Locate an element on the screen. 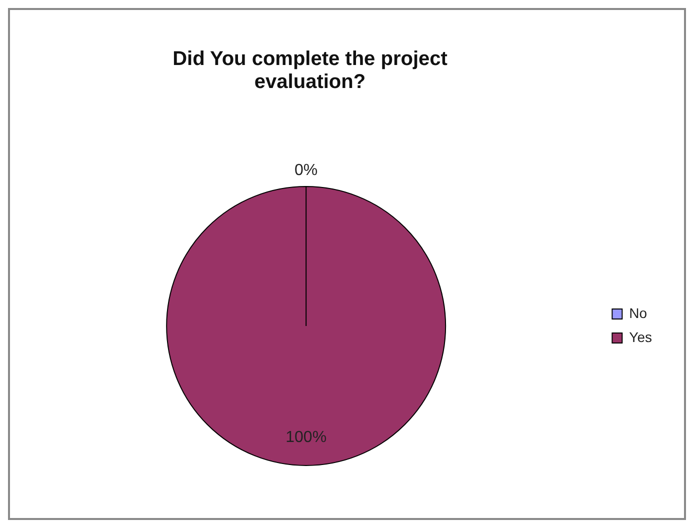 This screenshot has width=692, height=528. chart-title: Did You complete the project evaluation? is located at coordinates (310, 71).